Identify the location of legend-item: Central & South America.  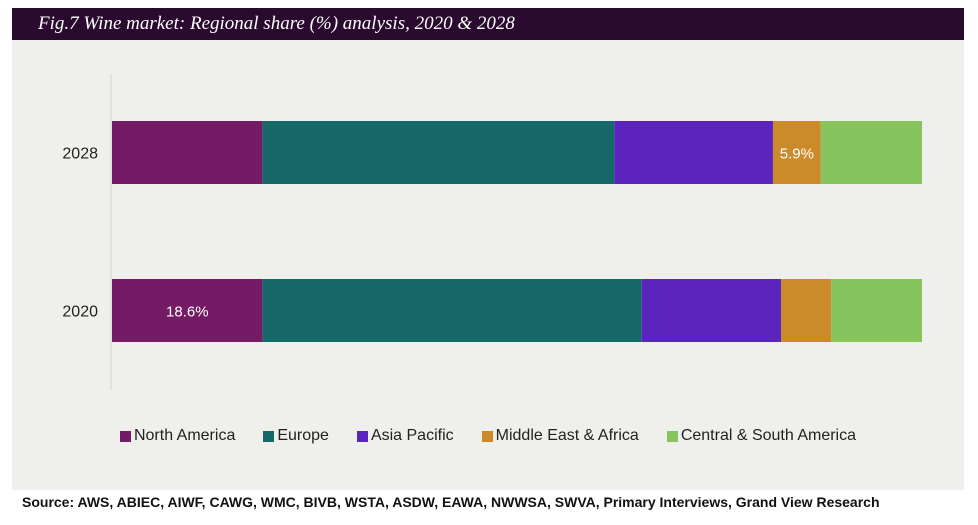
(761, 436).